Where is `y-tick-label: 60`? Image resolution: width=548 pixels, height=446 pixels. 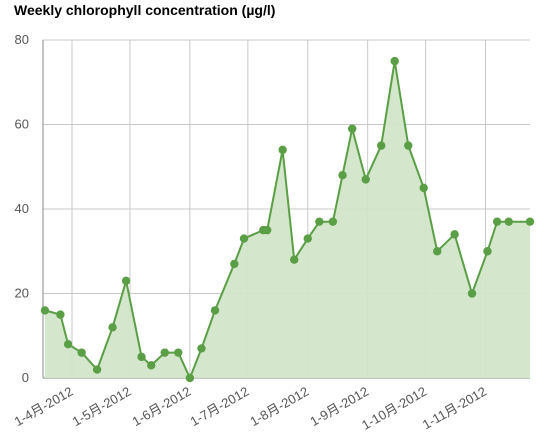
y-tick-label: 60 is located at coordinates (22, 124).